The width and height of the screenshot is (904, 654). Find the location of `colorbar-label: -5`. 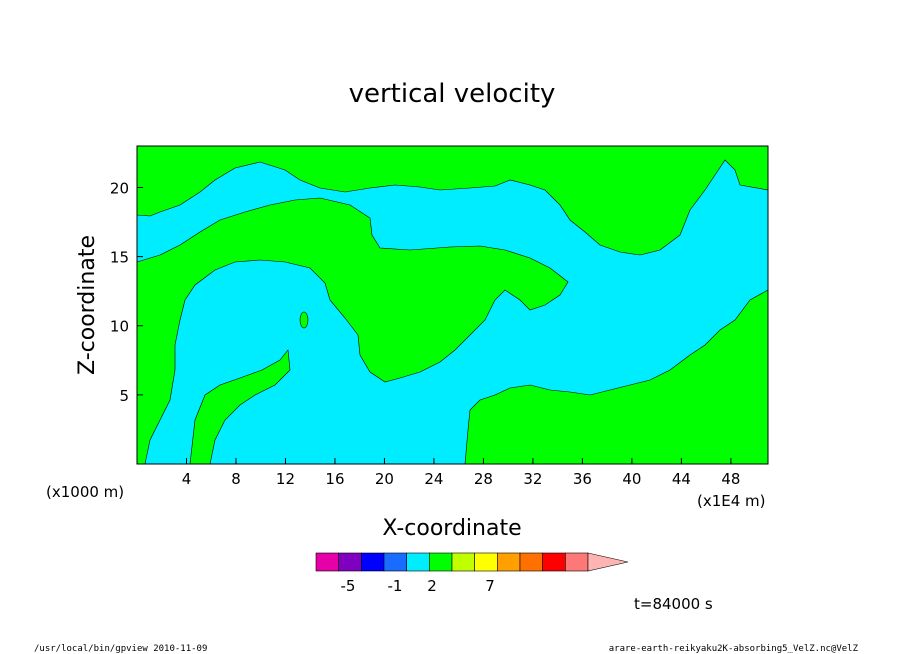

colorbar-label: -5 is located at coordinates (348, 586).